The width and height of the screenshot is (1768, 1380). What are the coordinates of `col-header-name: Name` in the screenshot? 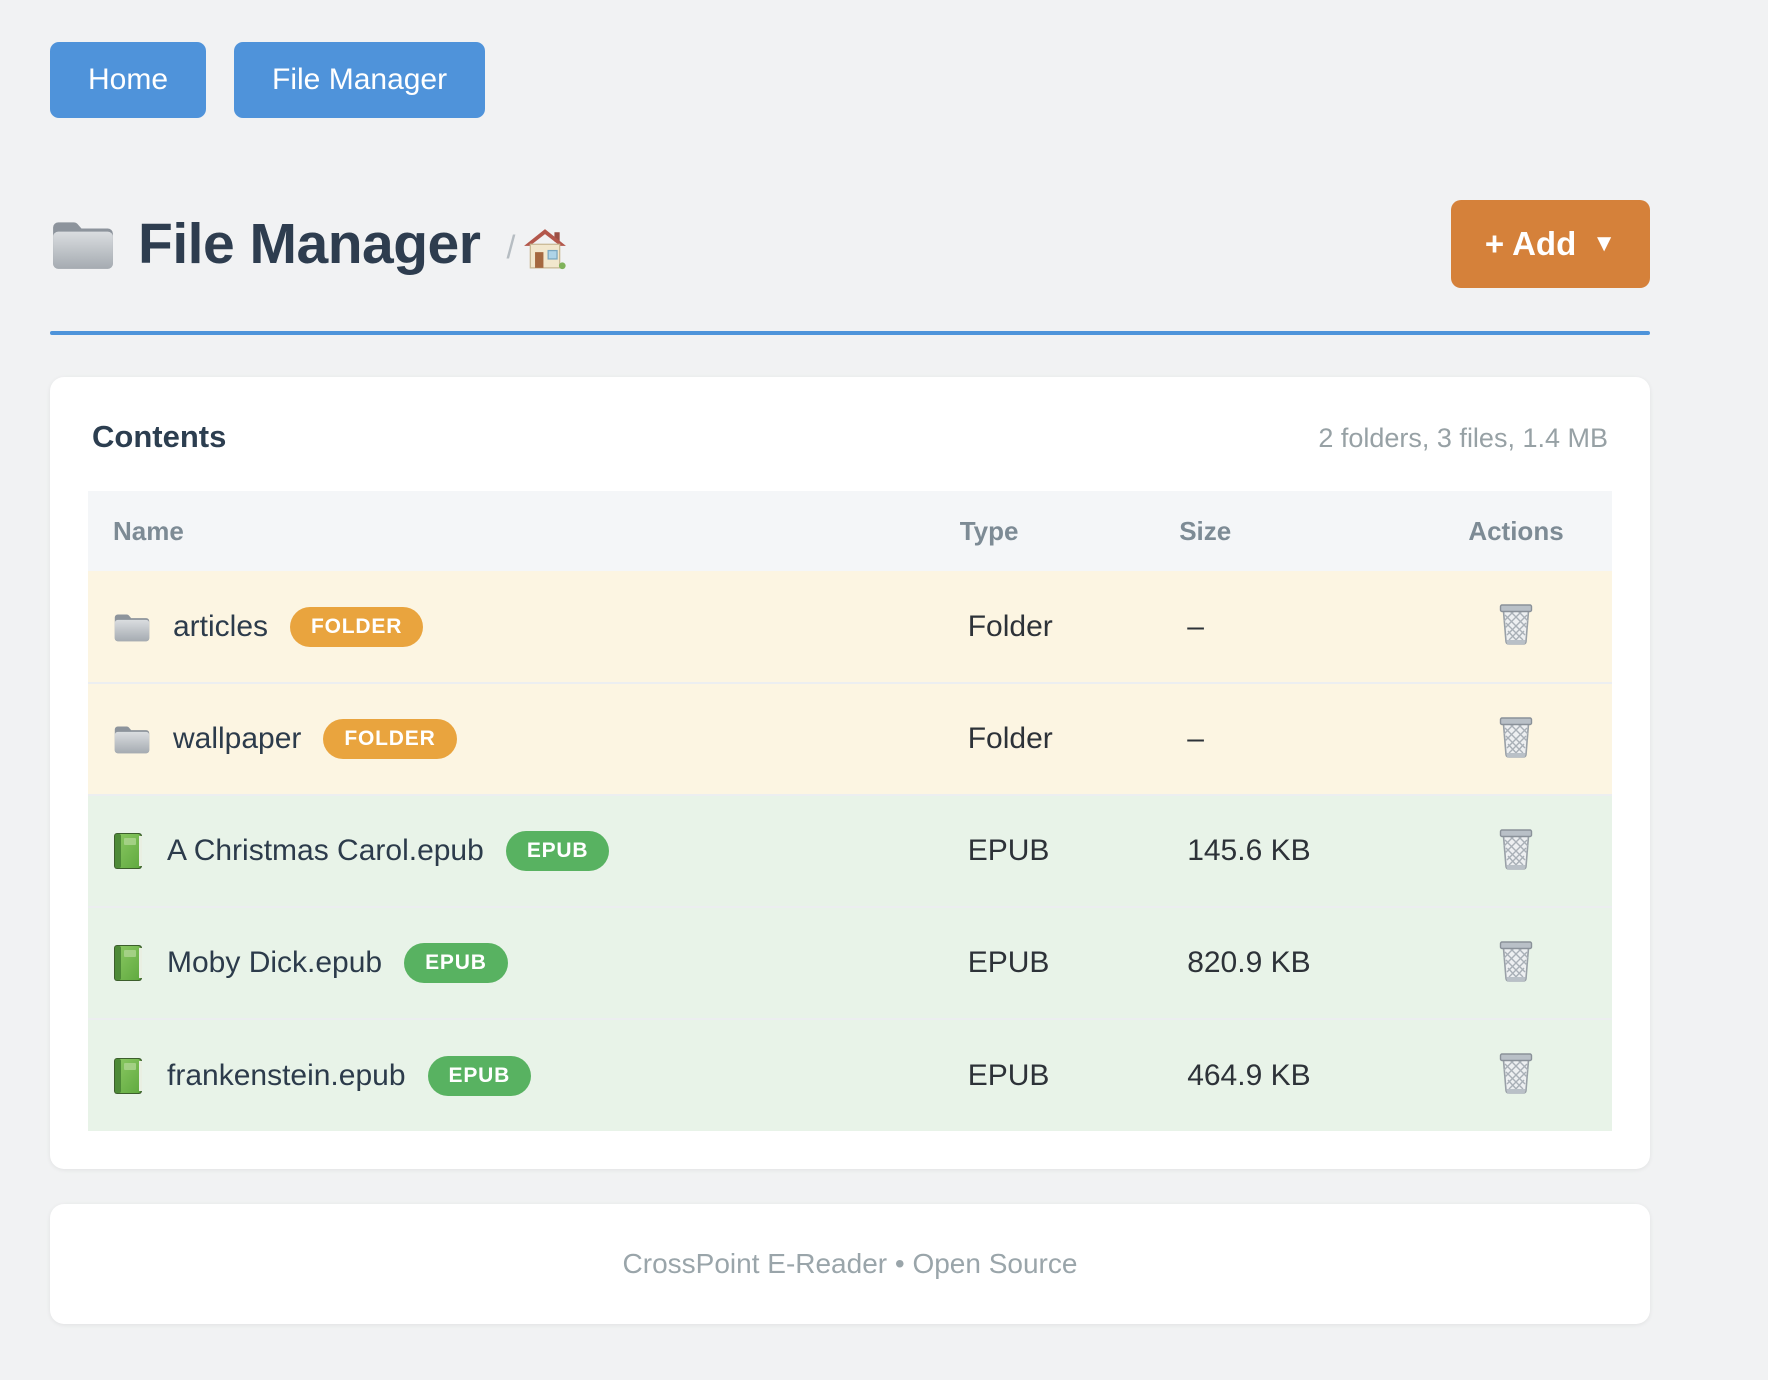 It's located at (148, 530).